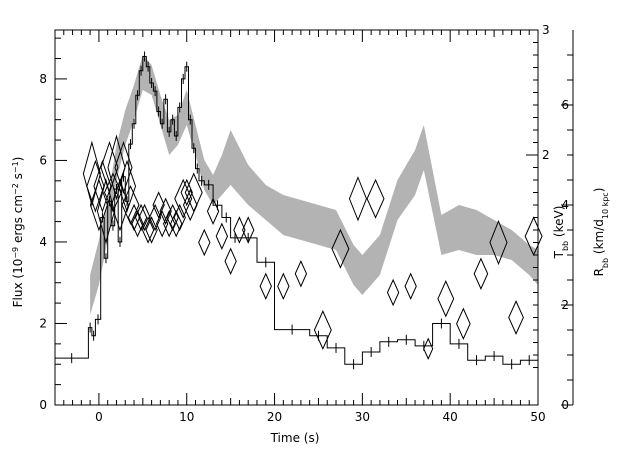  I want to click on axis-title-part: R, so click(599, 272).